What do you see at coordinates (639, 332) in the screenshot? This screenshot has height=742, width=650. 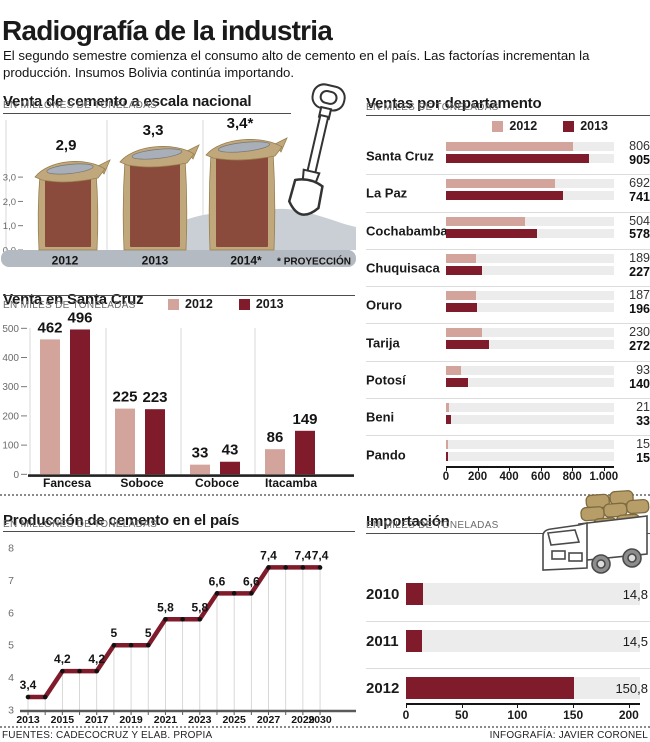 I see `value-2012: 230` at bounding box center [639, 332].